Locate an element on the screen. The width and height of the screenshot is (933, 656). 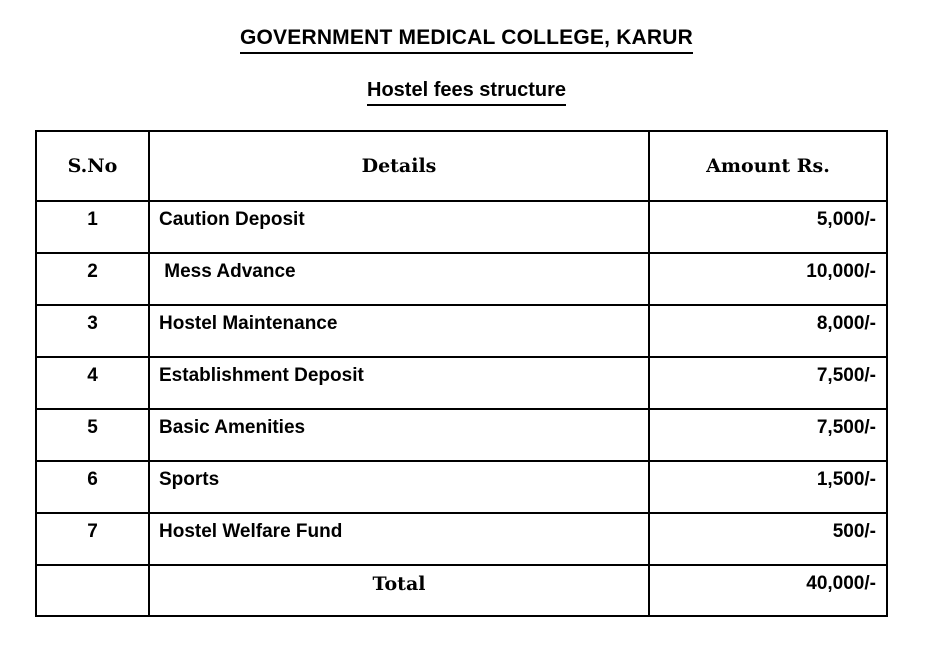
title-block: GOVERNMENT MEDICAL COLLEGE, KARUR is located at coordinates (466, 40).